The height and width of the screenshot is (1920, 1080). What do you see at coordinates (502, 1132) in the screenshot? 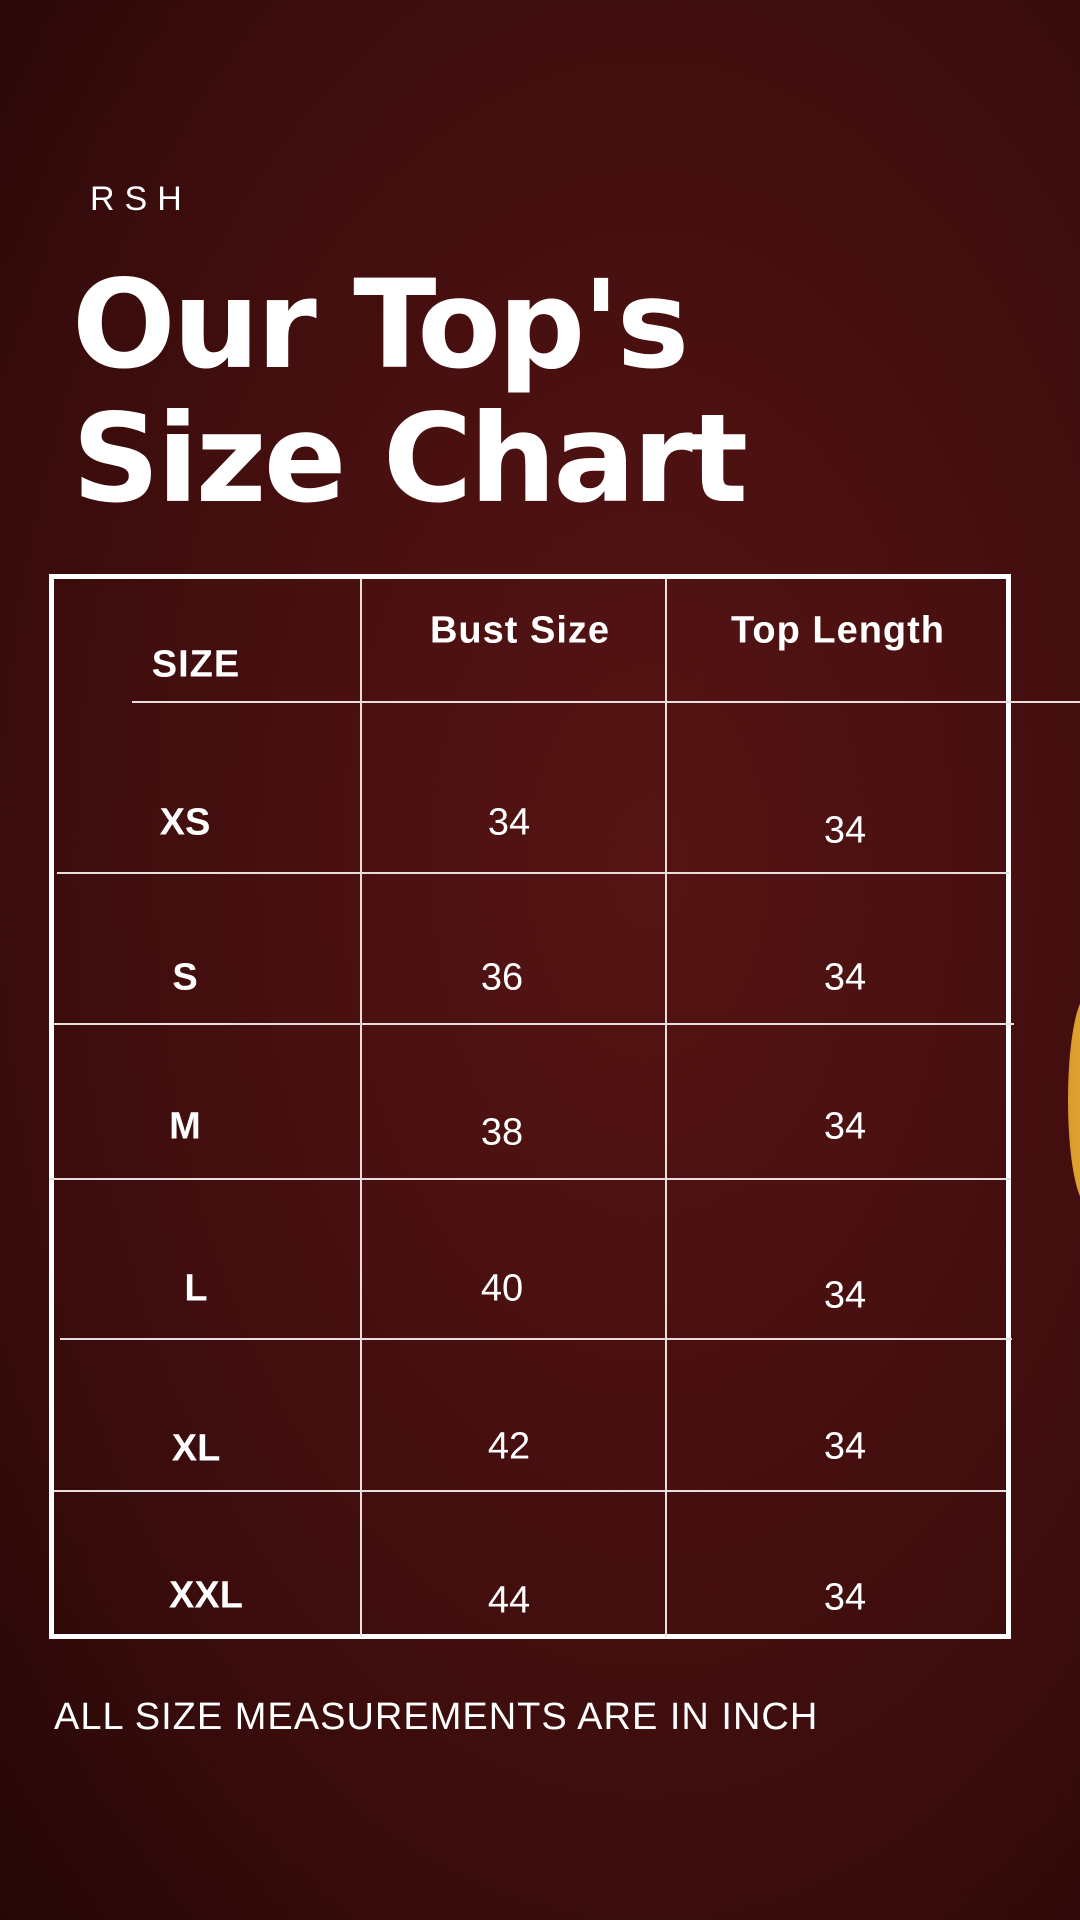
I see `bust-size-value: 38` at bounding box center [502, 1132].